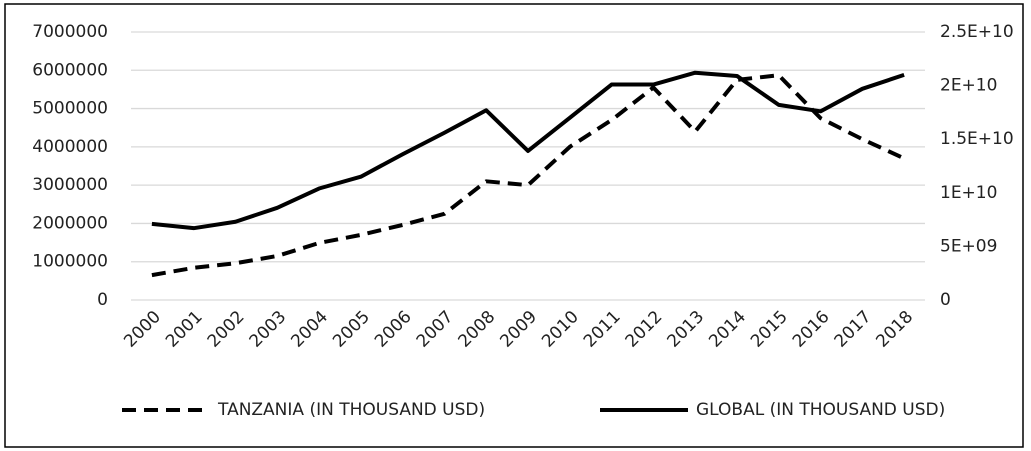  Describe the element at coordinates (70, 223) in the screenshot. I see `y-tick-label: 2000000` at that location.